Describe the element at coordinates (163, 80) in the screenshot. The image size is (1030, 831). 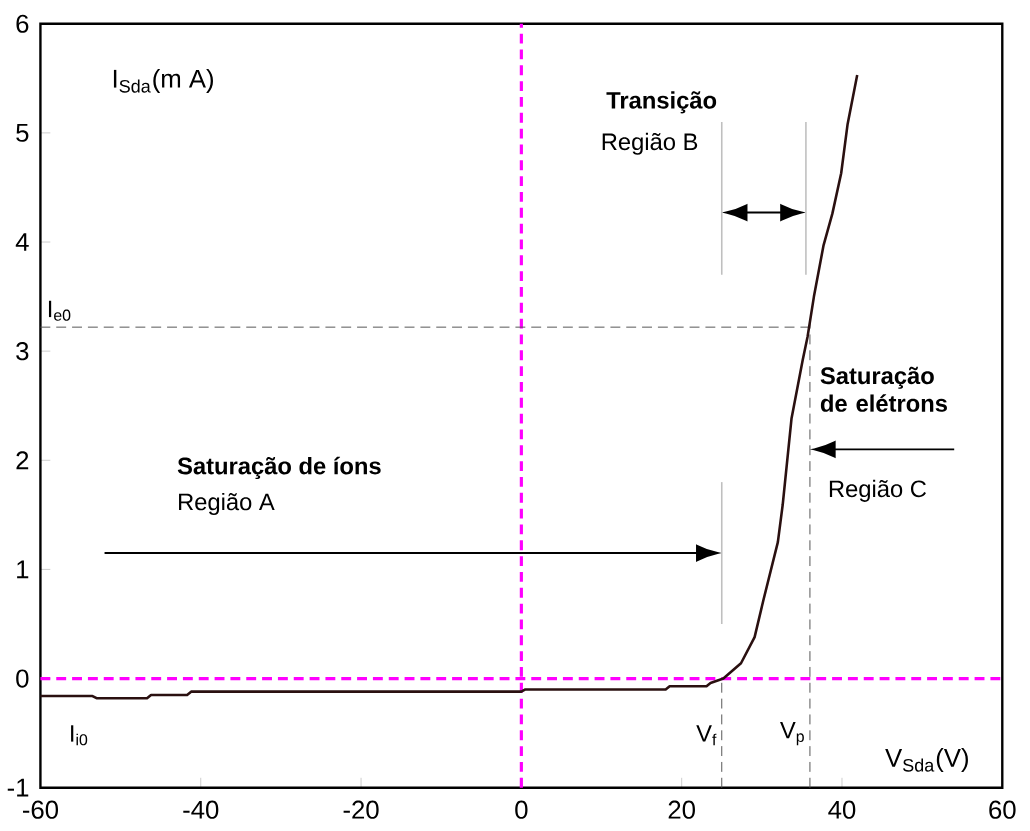
I see `y-axis-title: I$_{Sda}$(m A)` at that location.